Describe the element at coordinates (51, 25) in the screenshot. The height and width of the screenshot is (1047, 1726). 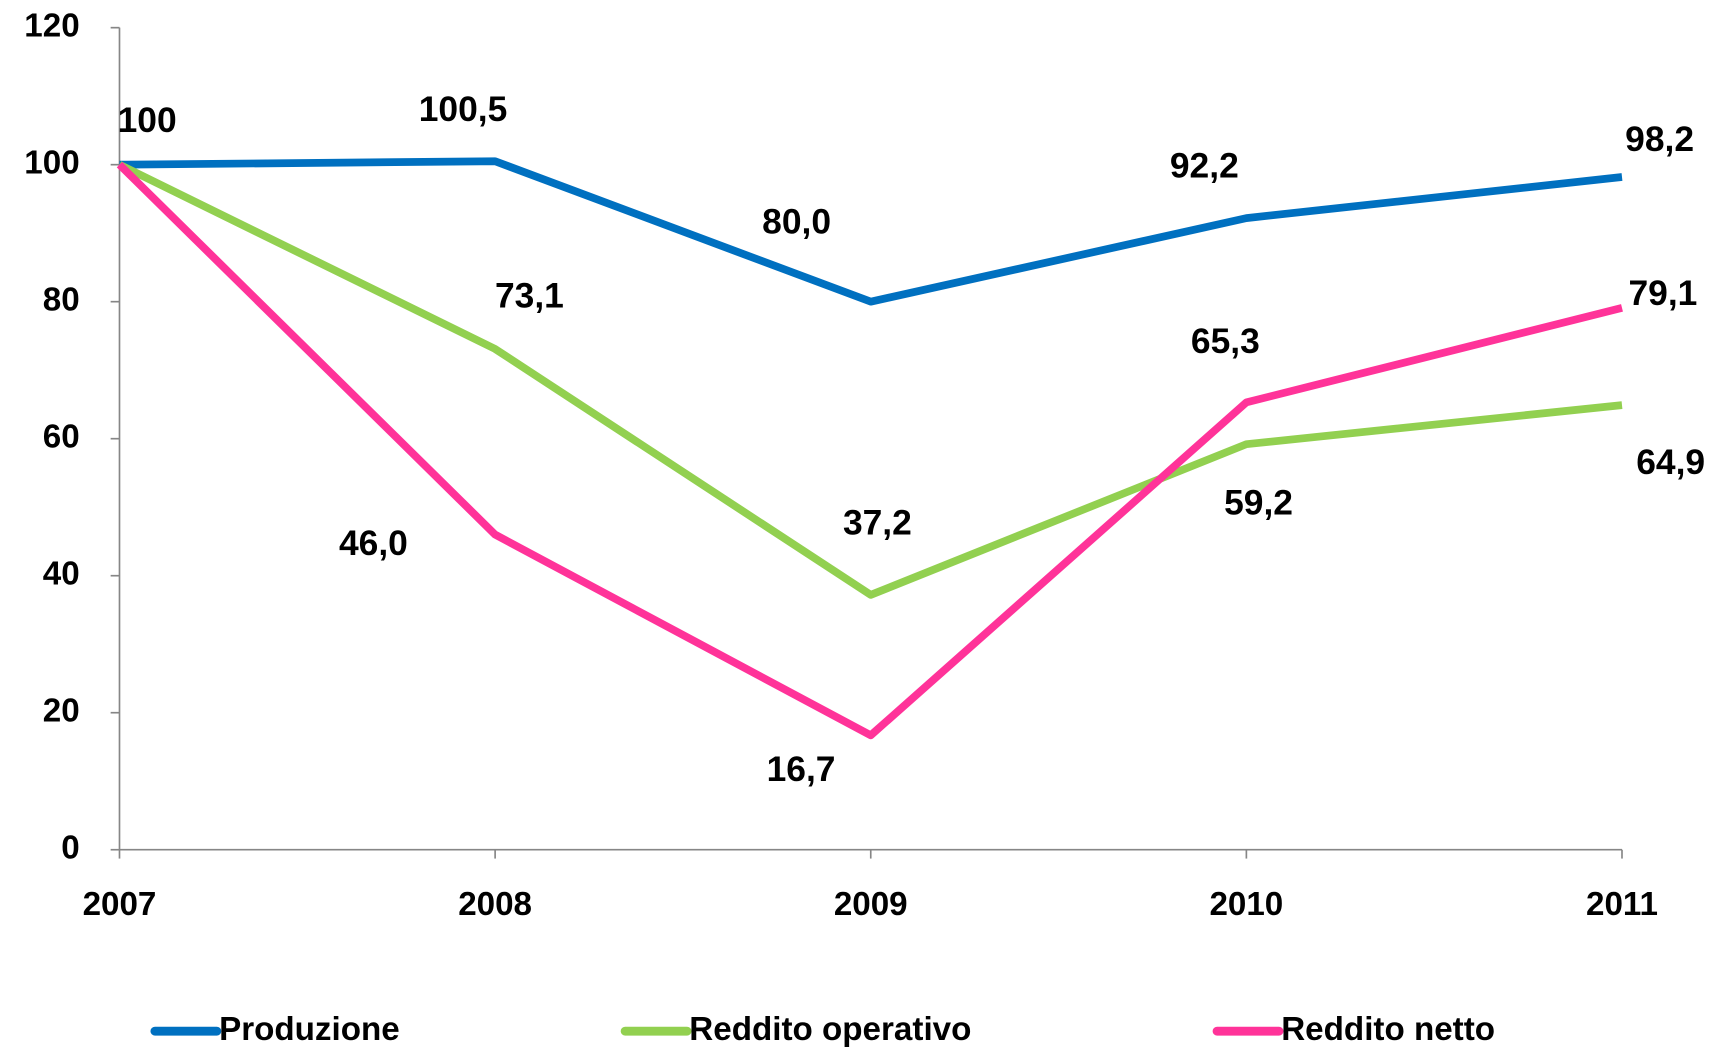
I see `y-tick-label: 120` at that location.